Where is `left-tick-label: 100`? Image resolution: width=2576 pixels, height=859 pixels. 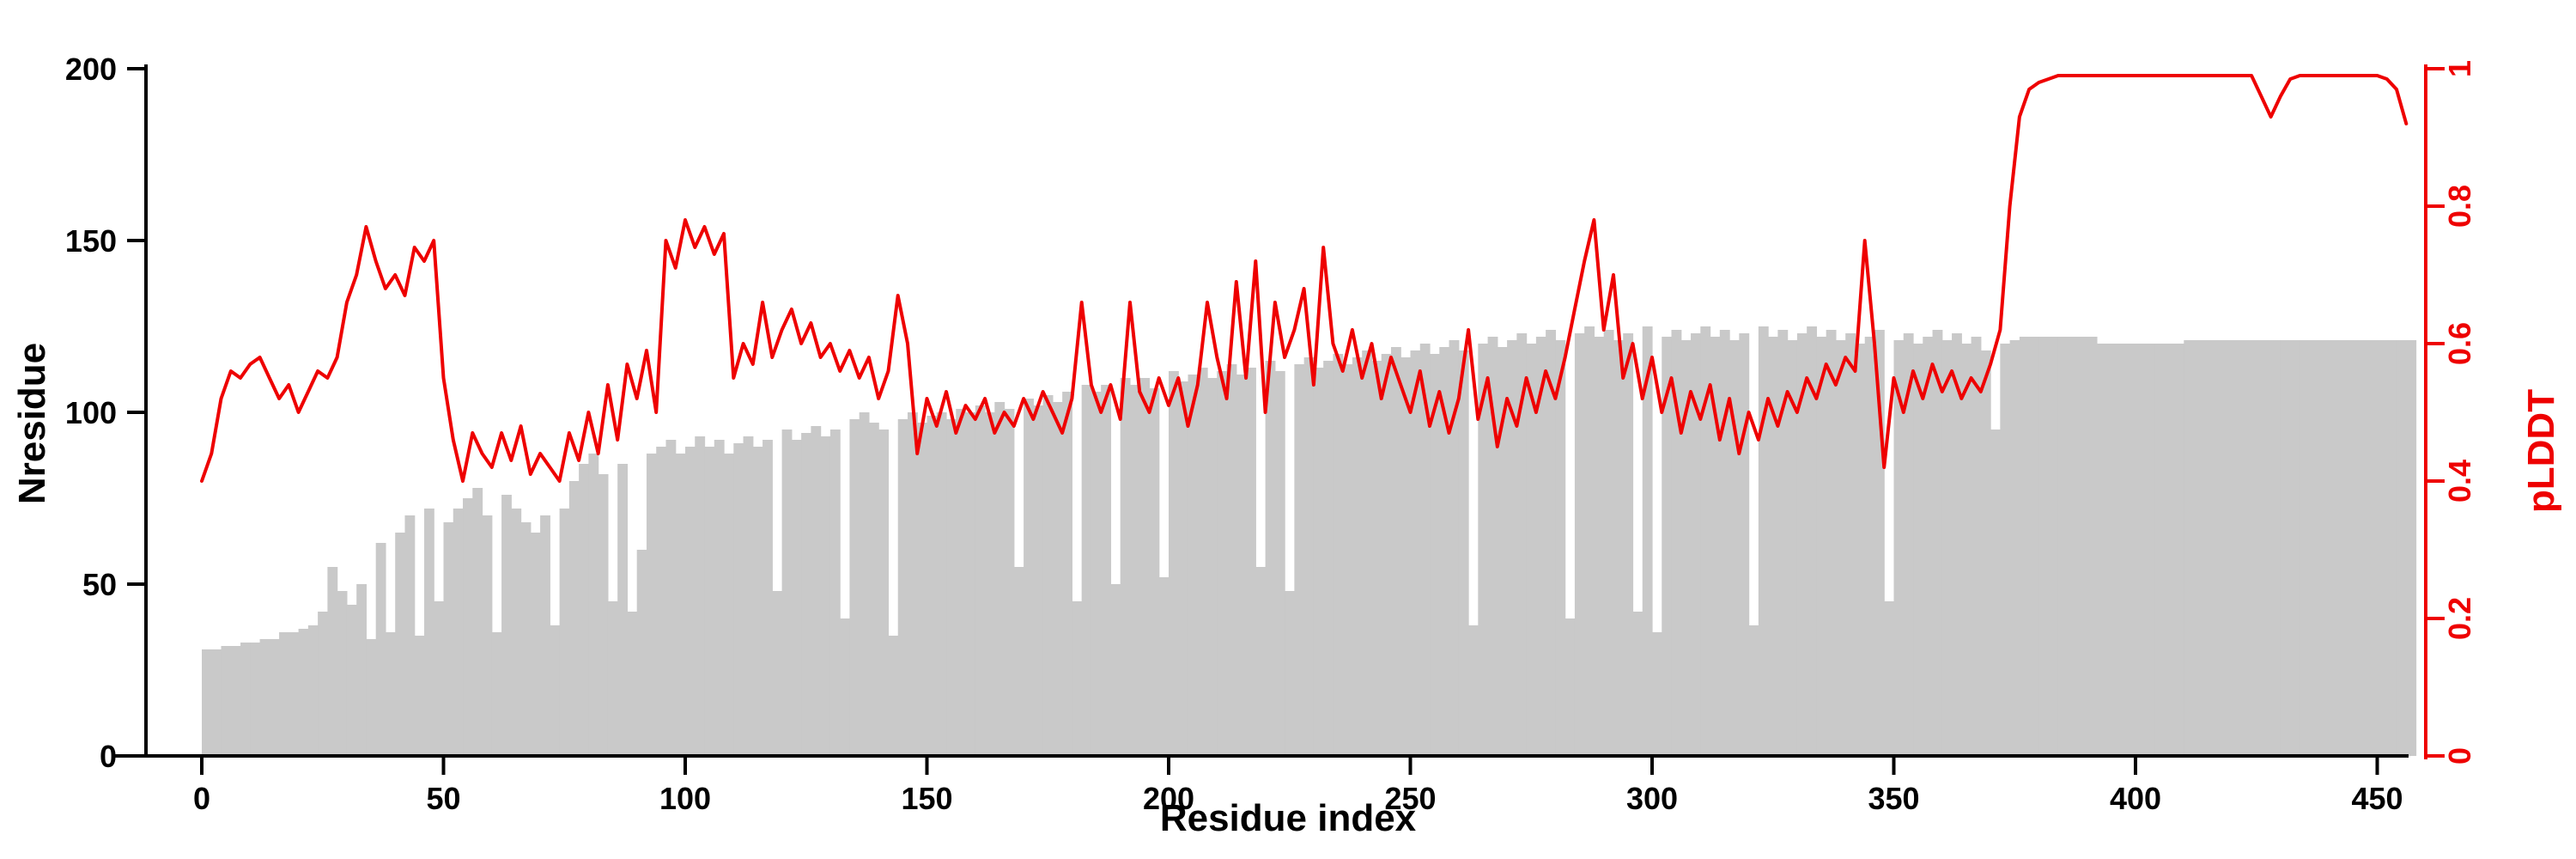
left-tick-label: 100 is located at coordinates (91, 412).